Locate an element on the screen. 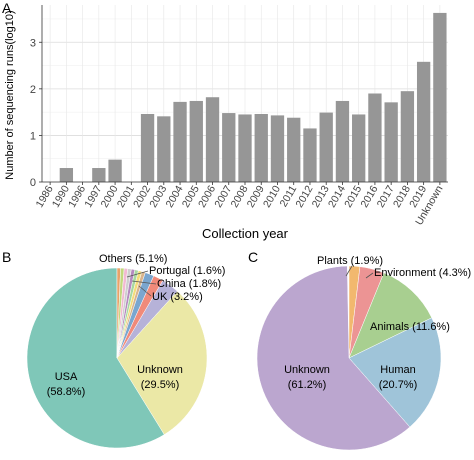  bar-chart-xtick-label: 2010 is located at coordinates (272, 196).